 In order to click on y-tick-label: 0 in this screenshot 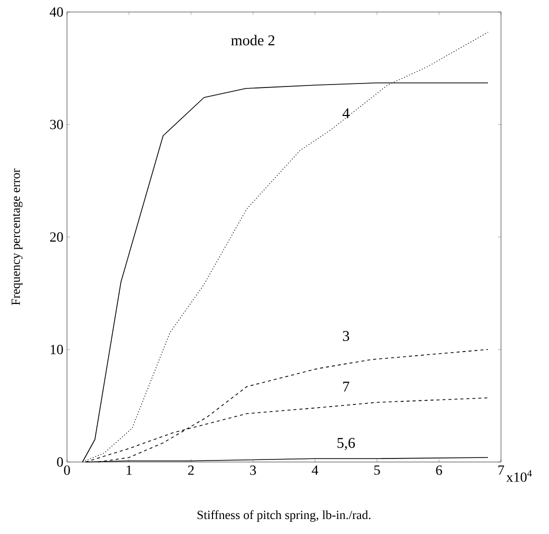, I will do `click(60, 462)`.